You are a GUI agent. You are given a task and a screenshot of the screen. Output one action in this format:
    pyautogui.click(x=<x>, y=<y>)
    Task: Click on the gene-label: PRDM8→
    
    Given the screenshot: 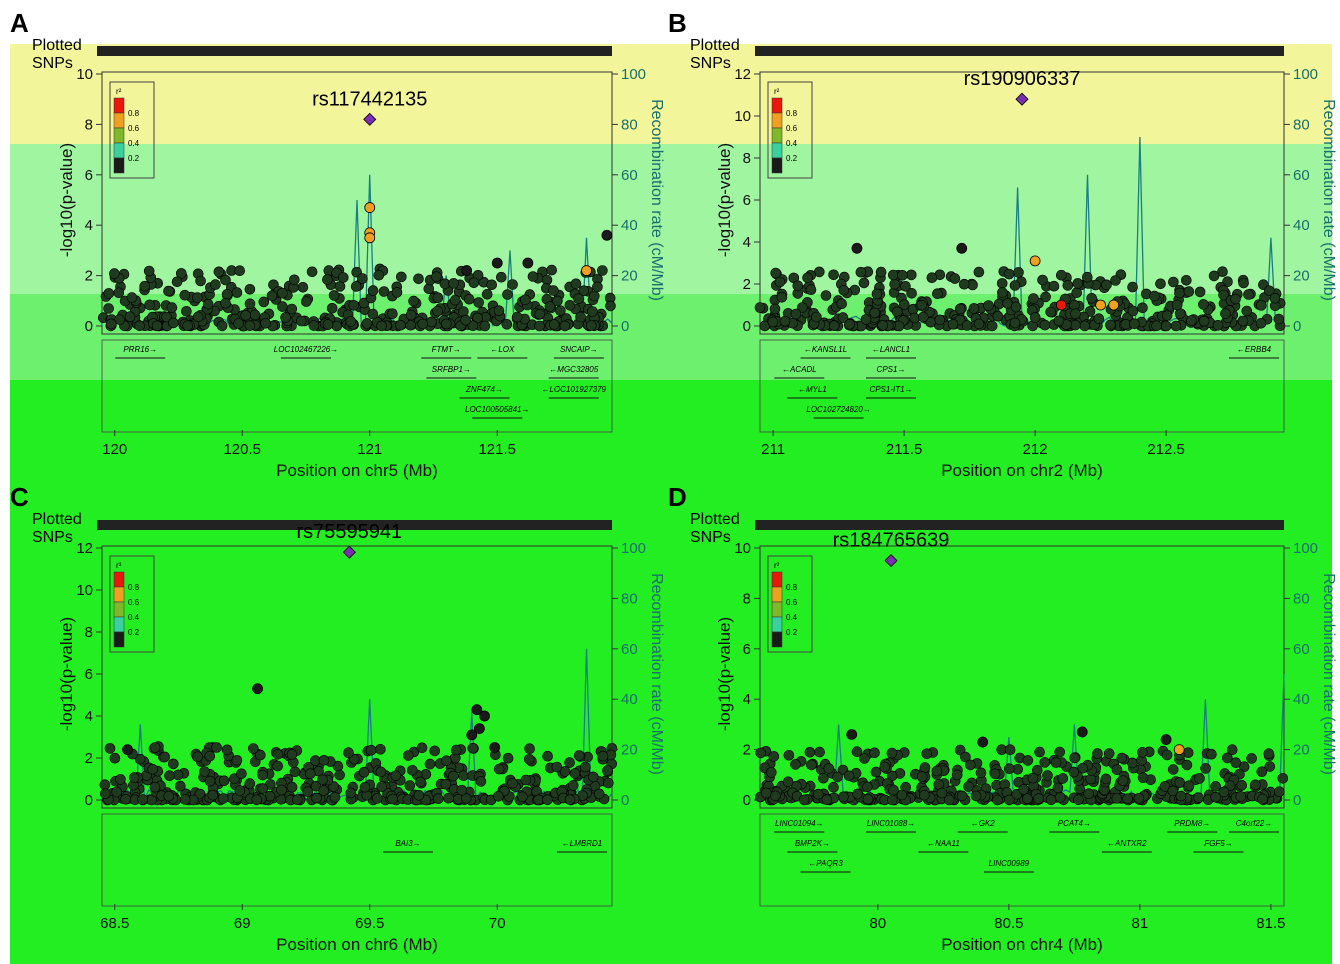 What is the action you would take?
    pyautogui.click(x=1192, y=823)
    